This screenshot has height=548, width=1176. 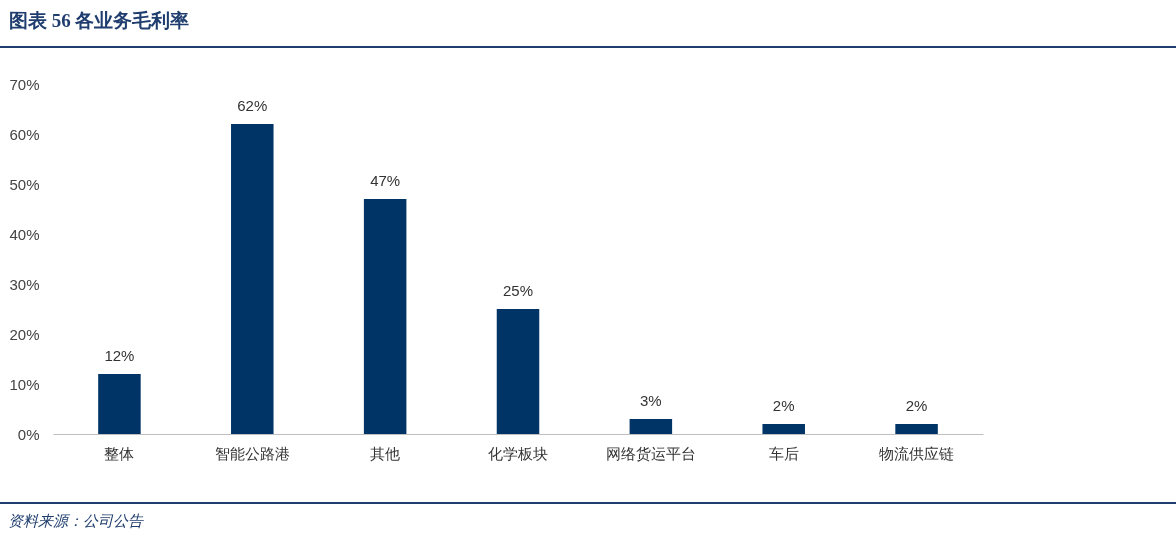 What do you see at coordinates (252, 105) in the screenshot?
I see `data-label: 62%` at bounding box center [252, 105].